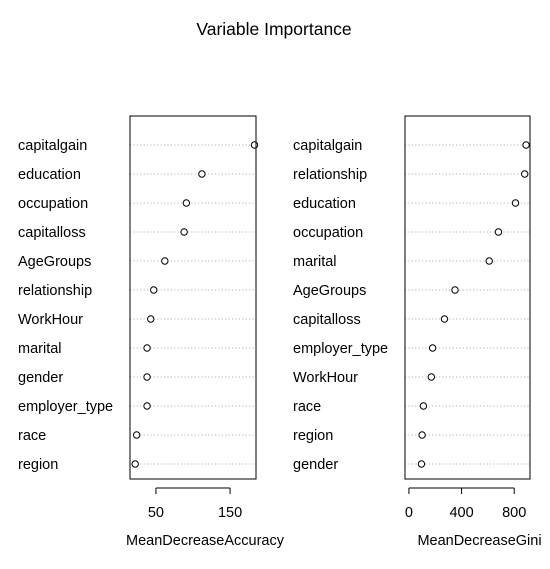 This screenshot has height=569, width=550. Describe the element at coordinates (205, 541) in the screenshot. I see `x-axis-title: MeanDecreaseAccuracy` at that location.